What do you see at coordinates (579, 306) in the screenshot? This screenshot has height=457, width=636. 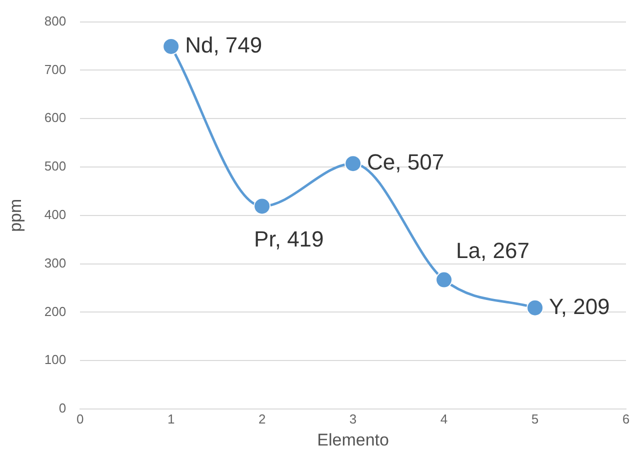 I see `data-label: Y, 209` at bounding box center [579, 306].